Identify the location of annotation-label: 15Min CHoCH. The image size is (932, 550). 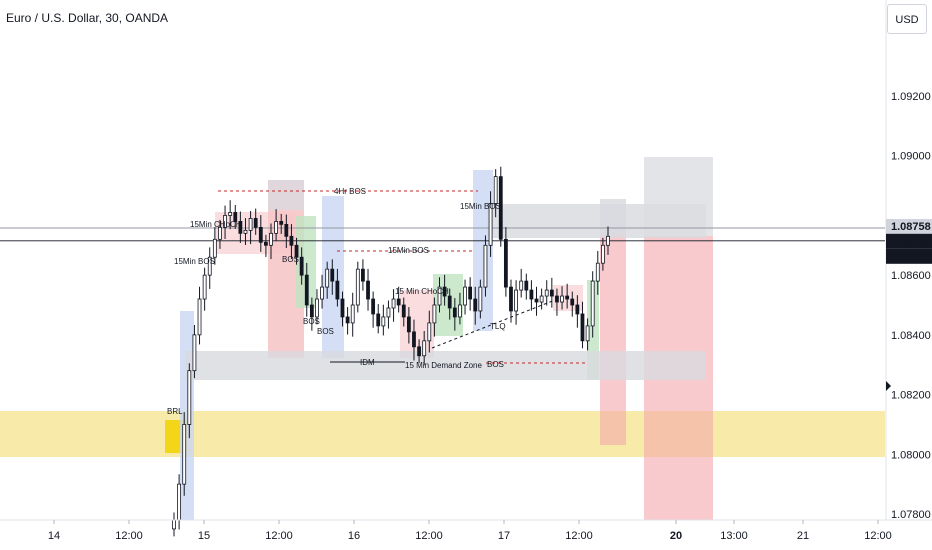
(216, 224).